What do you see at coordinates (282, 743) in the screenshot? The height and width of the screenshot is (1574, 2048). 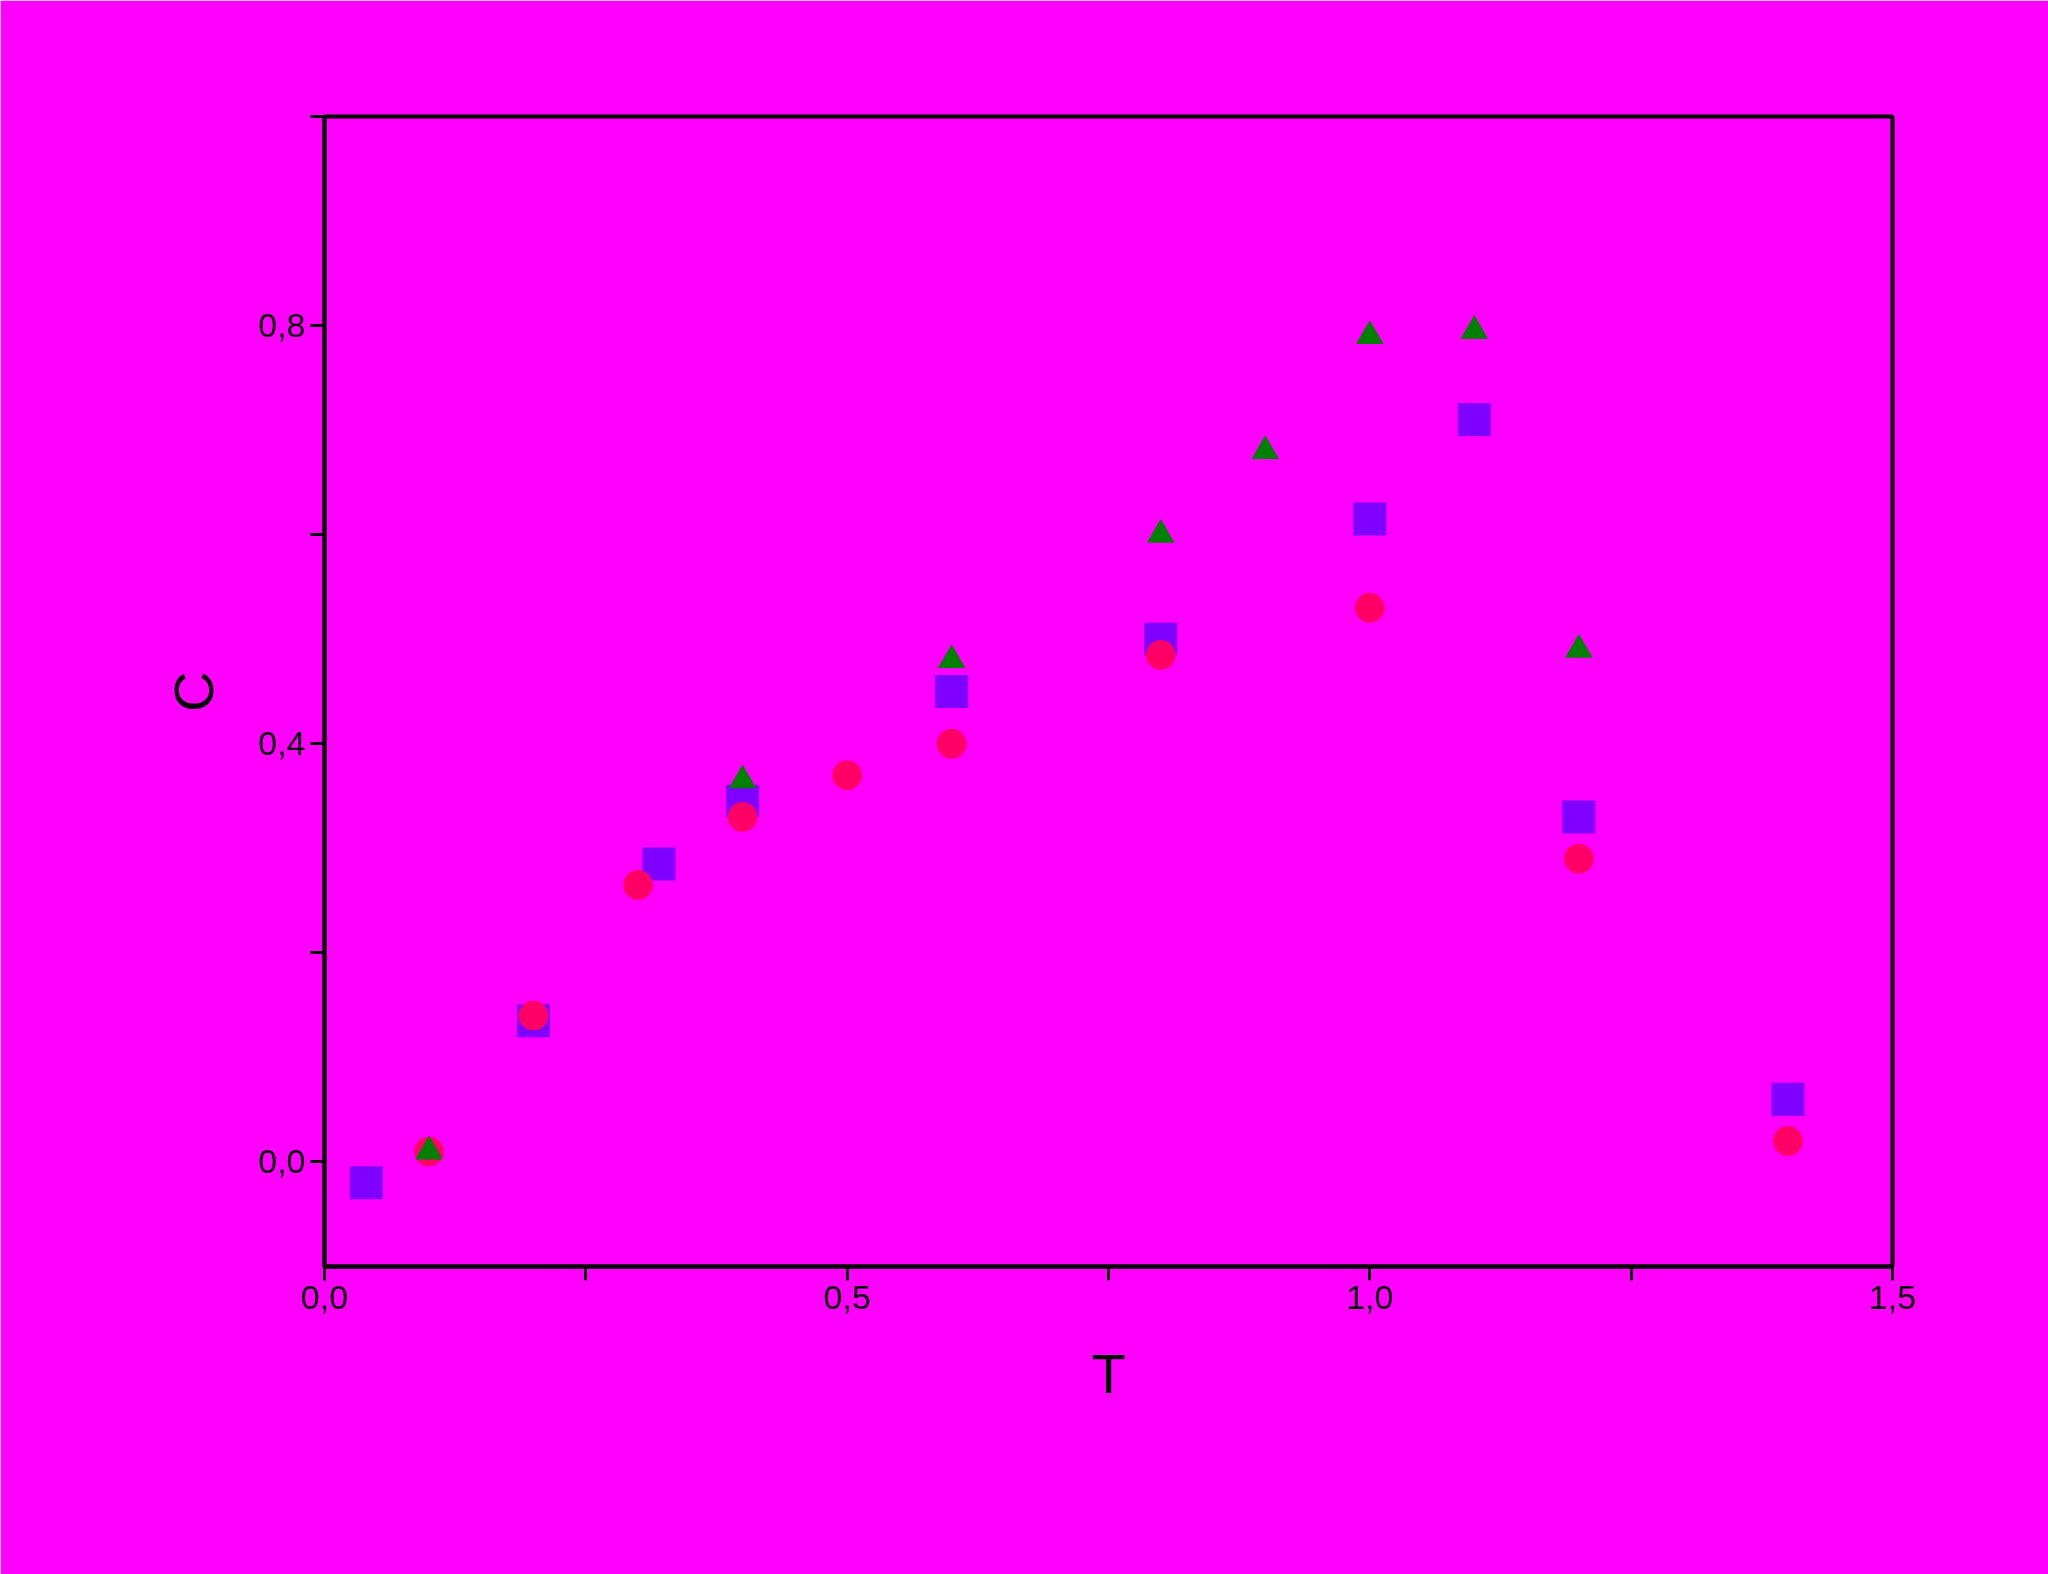 I see `y-tick-label: 0,4` at bounding box center [282, 743].